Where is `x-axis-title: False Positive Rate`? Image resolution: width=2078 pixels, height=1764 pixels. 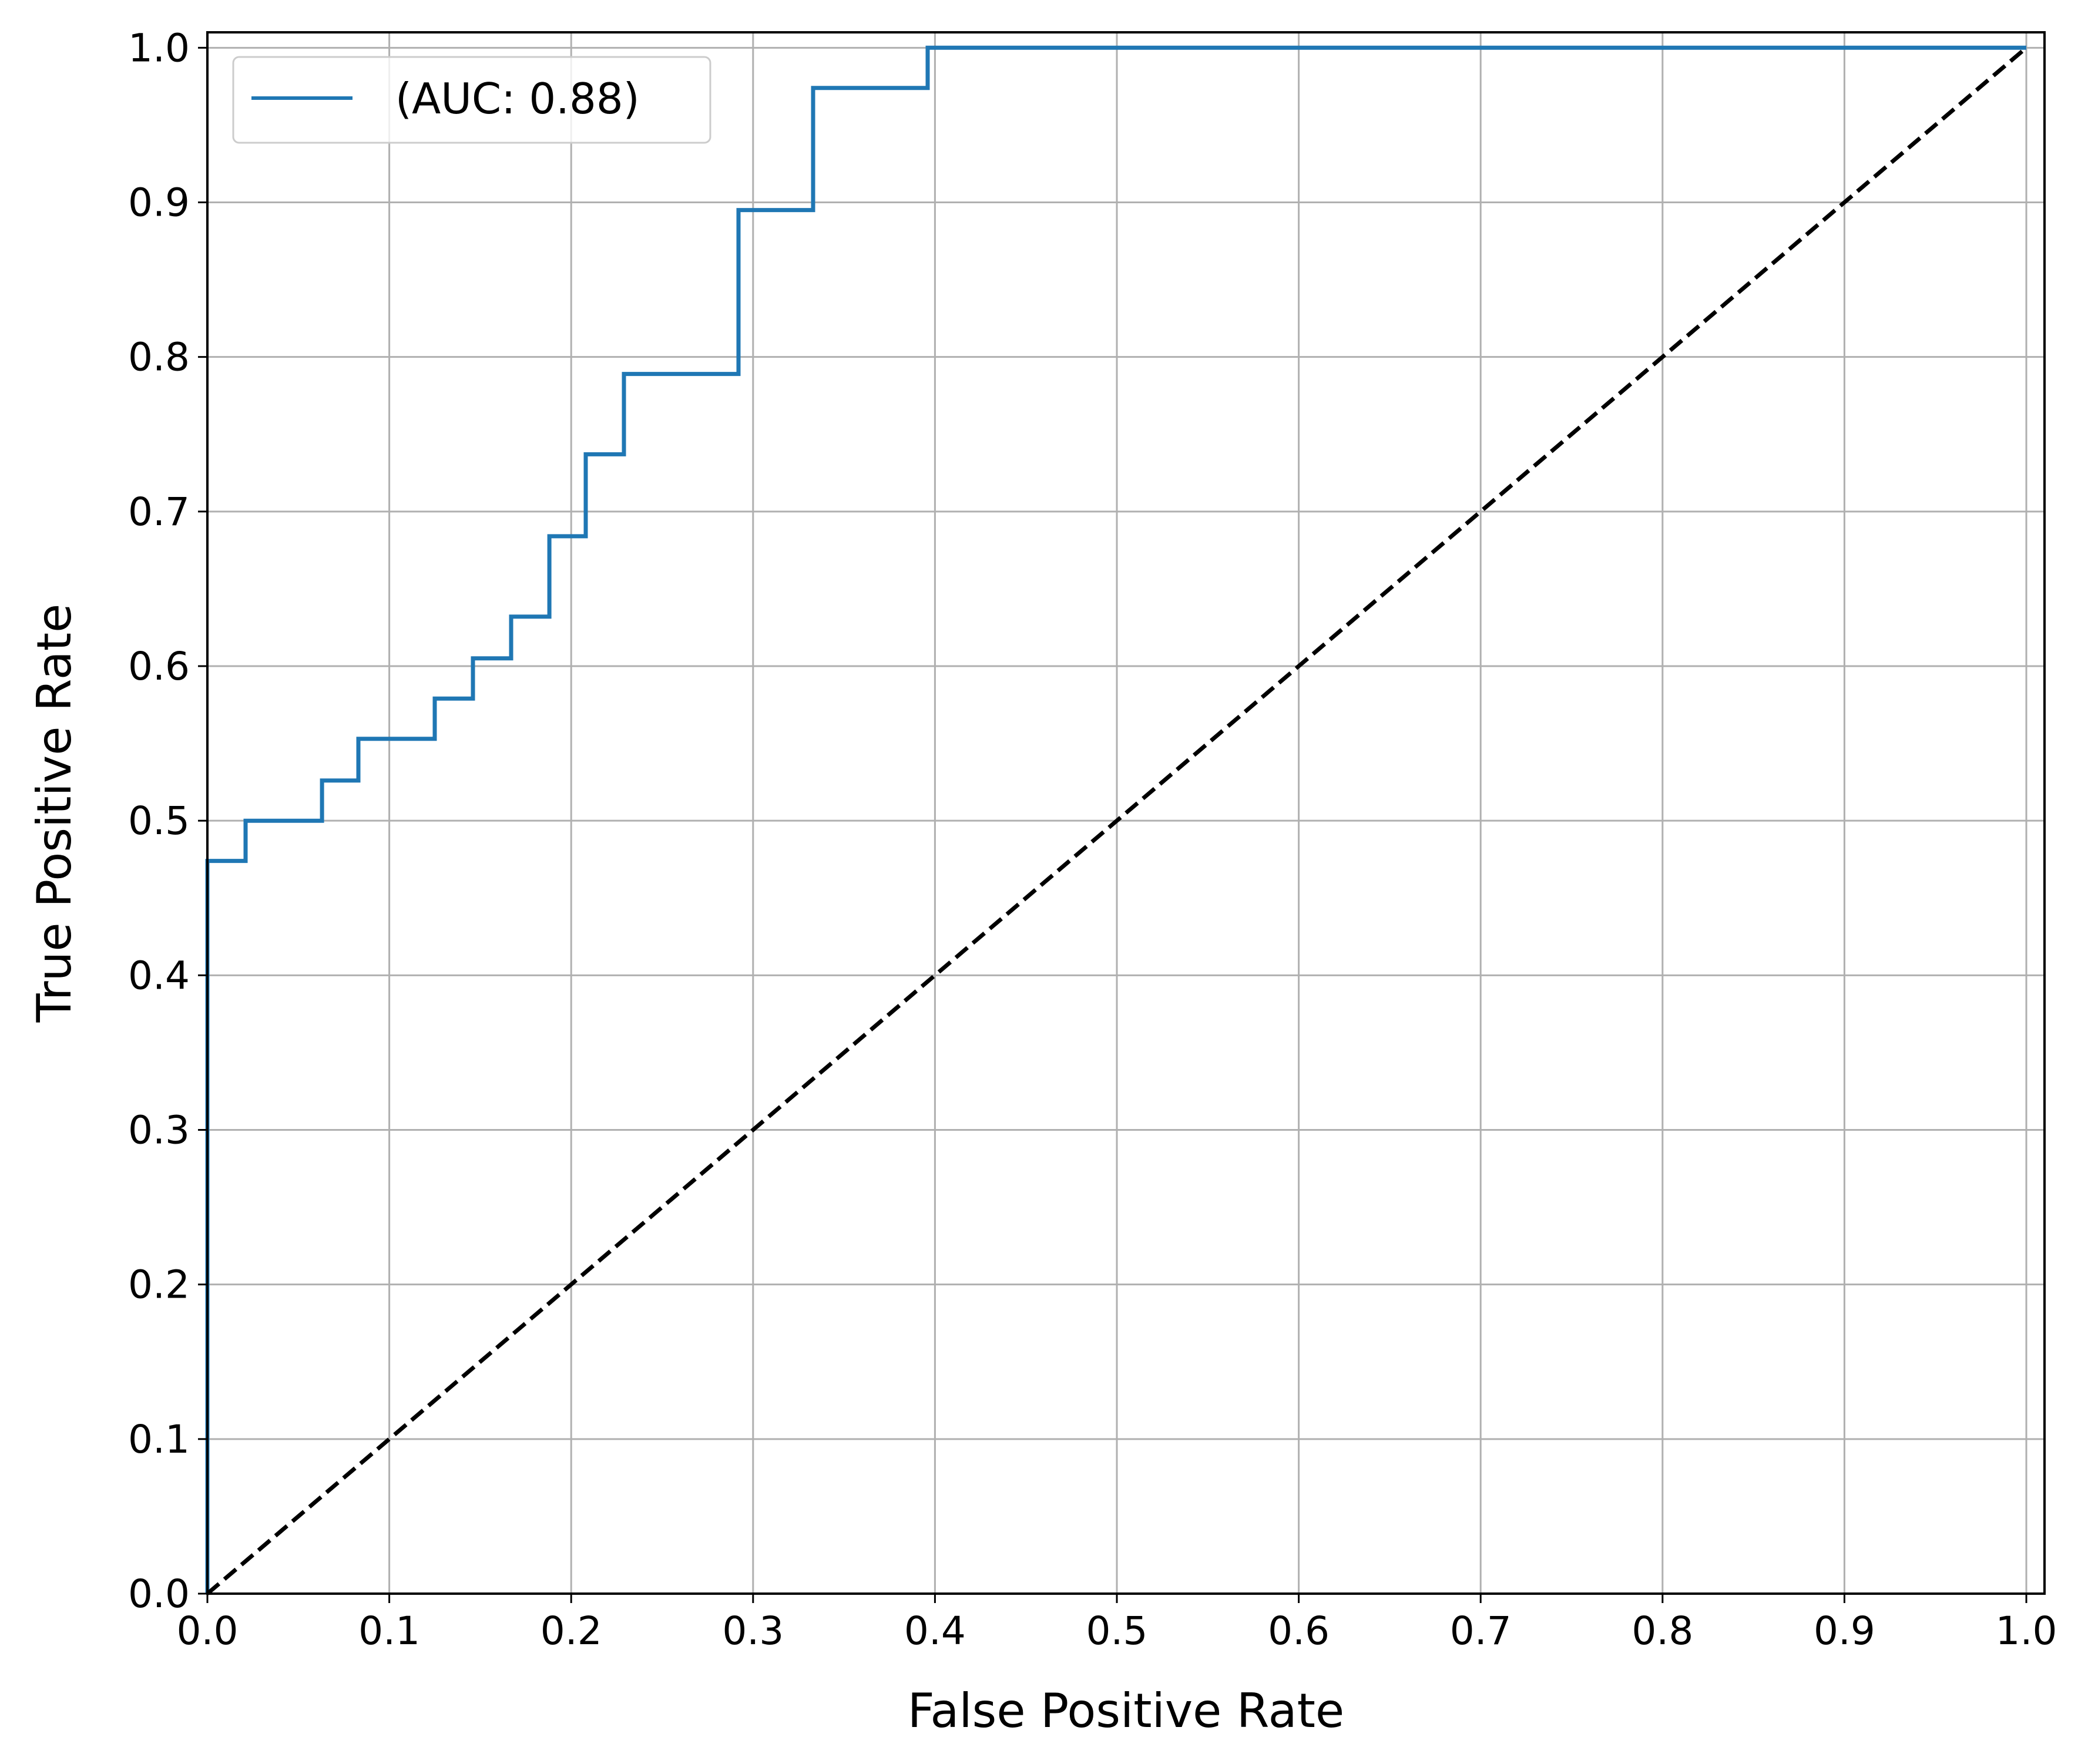
x-axis-title: False Positive Rate is located at coordinates (1126, 1711).